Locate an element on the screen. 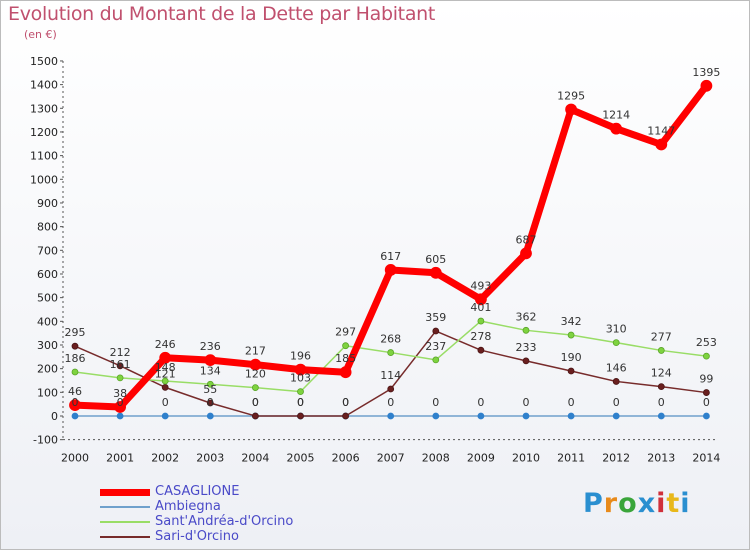 This screenshot has height=550, width=750. data-label: 185 is located at coordinates (345, 358).